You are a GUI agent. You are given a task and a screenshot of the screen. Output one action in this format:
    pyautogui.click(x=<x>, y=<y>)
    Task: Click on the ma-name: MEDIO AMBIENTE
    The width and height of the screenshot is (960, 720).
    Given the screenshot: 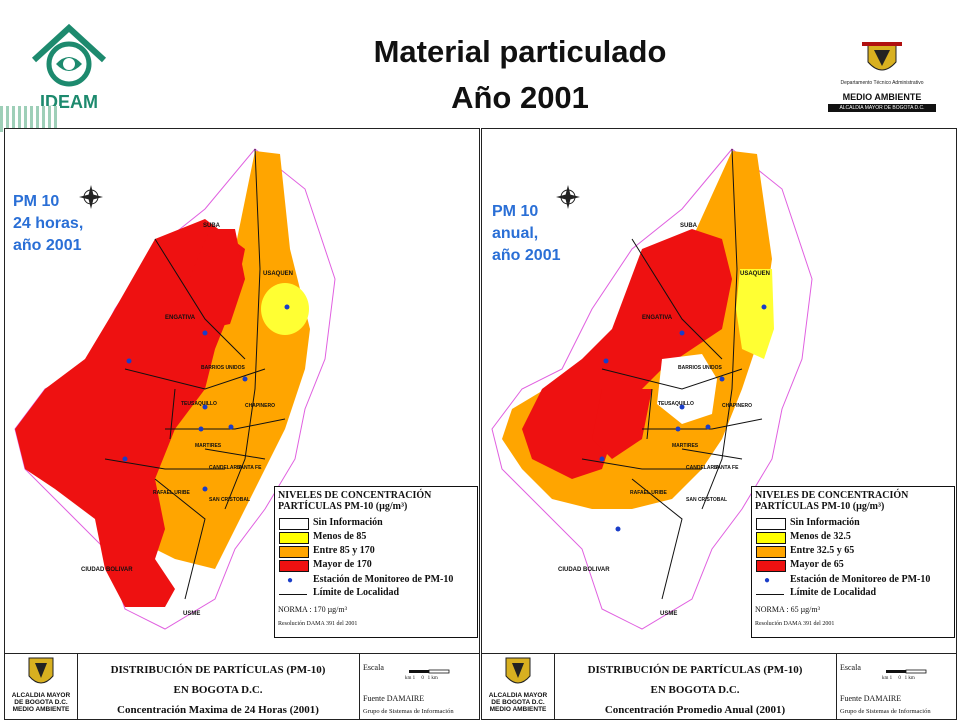 What is the action you would take?
    pyautogui.click(x=882, y=97)
    